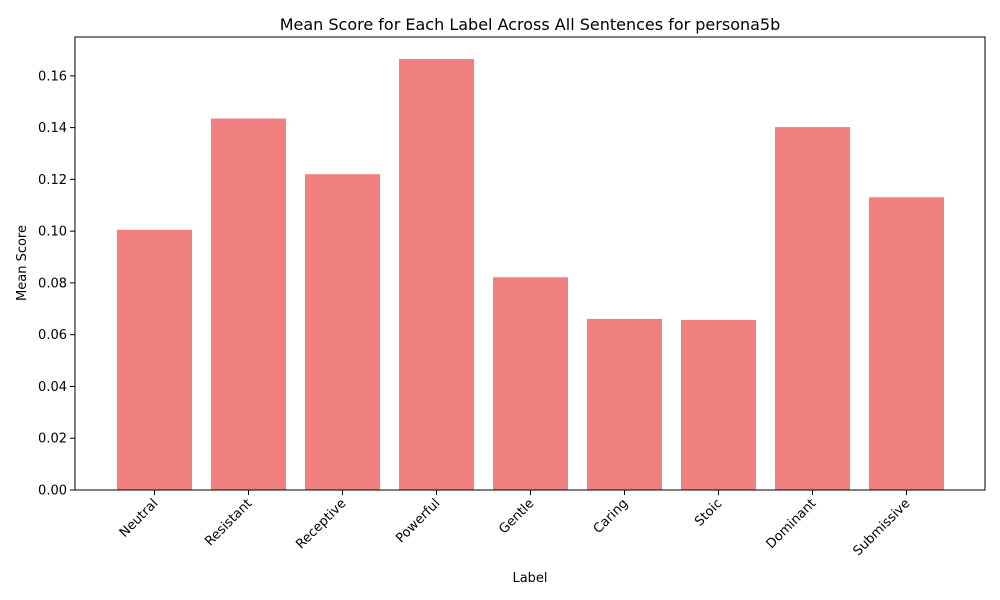 The width and height of the screenshot is (1000, 600). What do you see at coordinates (52, 335) in the screenshot?
I see `y-tick-label: 0.06` at bounding box center [52, 335].